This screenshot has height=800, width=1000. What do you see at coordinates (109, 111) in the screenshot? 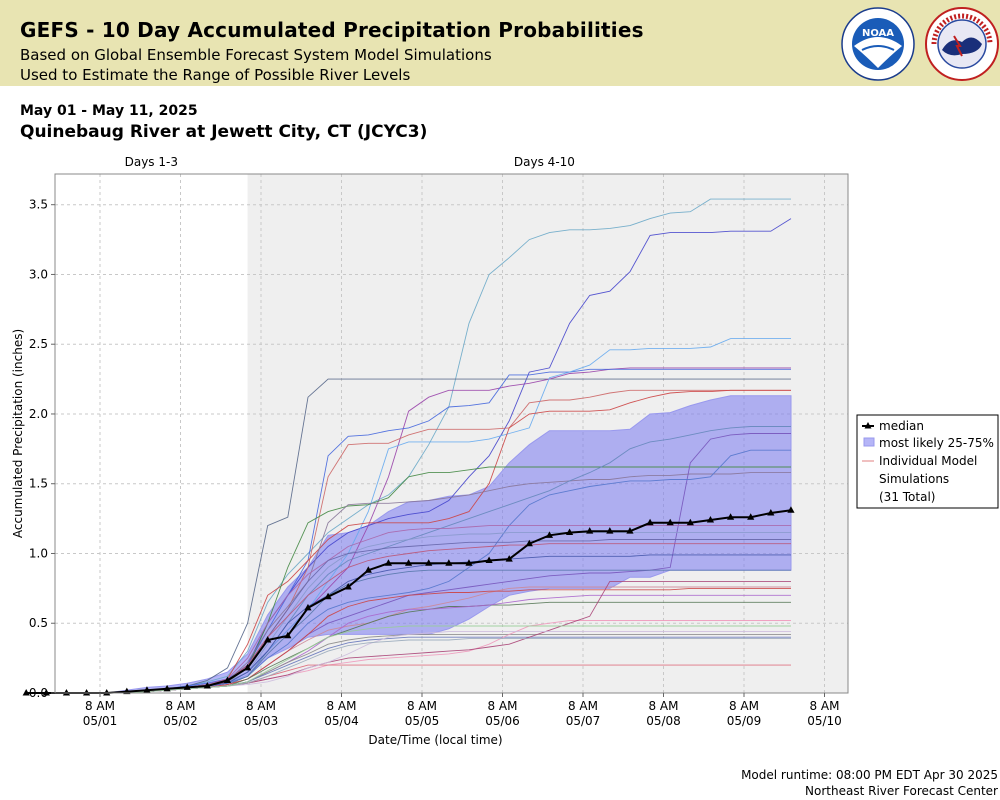
I see `date-range: May 01 - May 11, 2025` at bounding box center [109, 111].